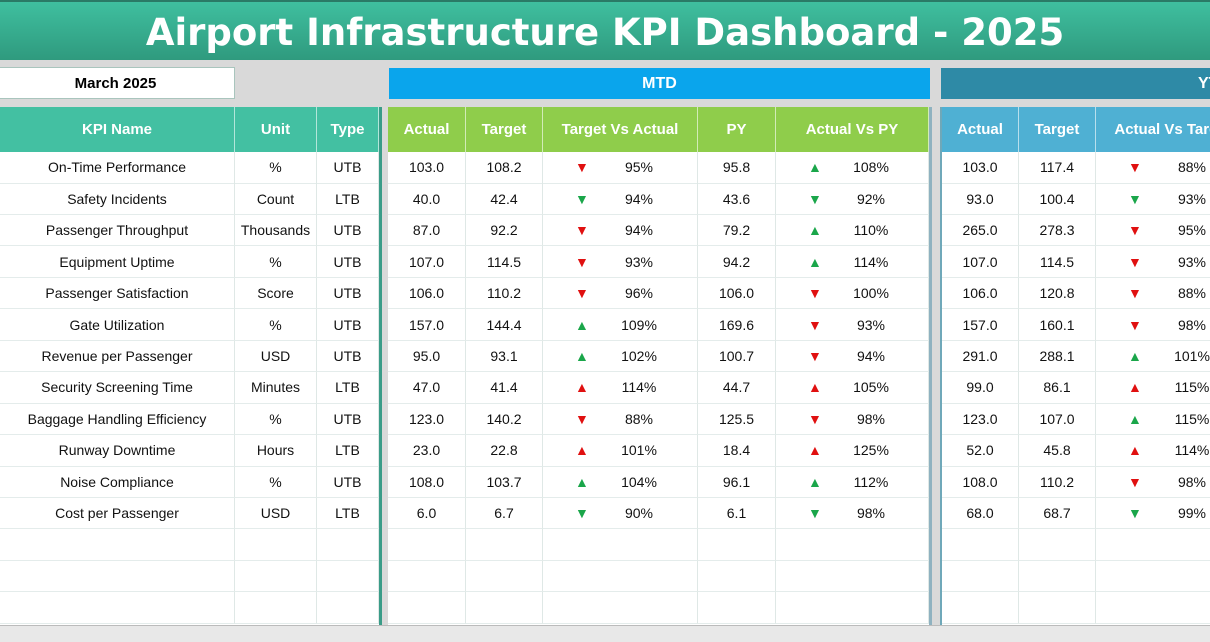 The width and height of the screenshot is (1210, 642). Describe the element at coordinates (737, 230) in the screenshot. I see `mtd-py-cell: 79.2` at that location.